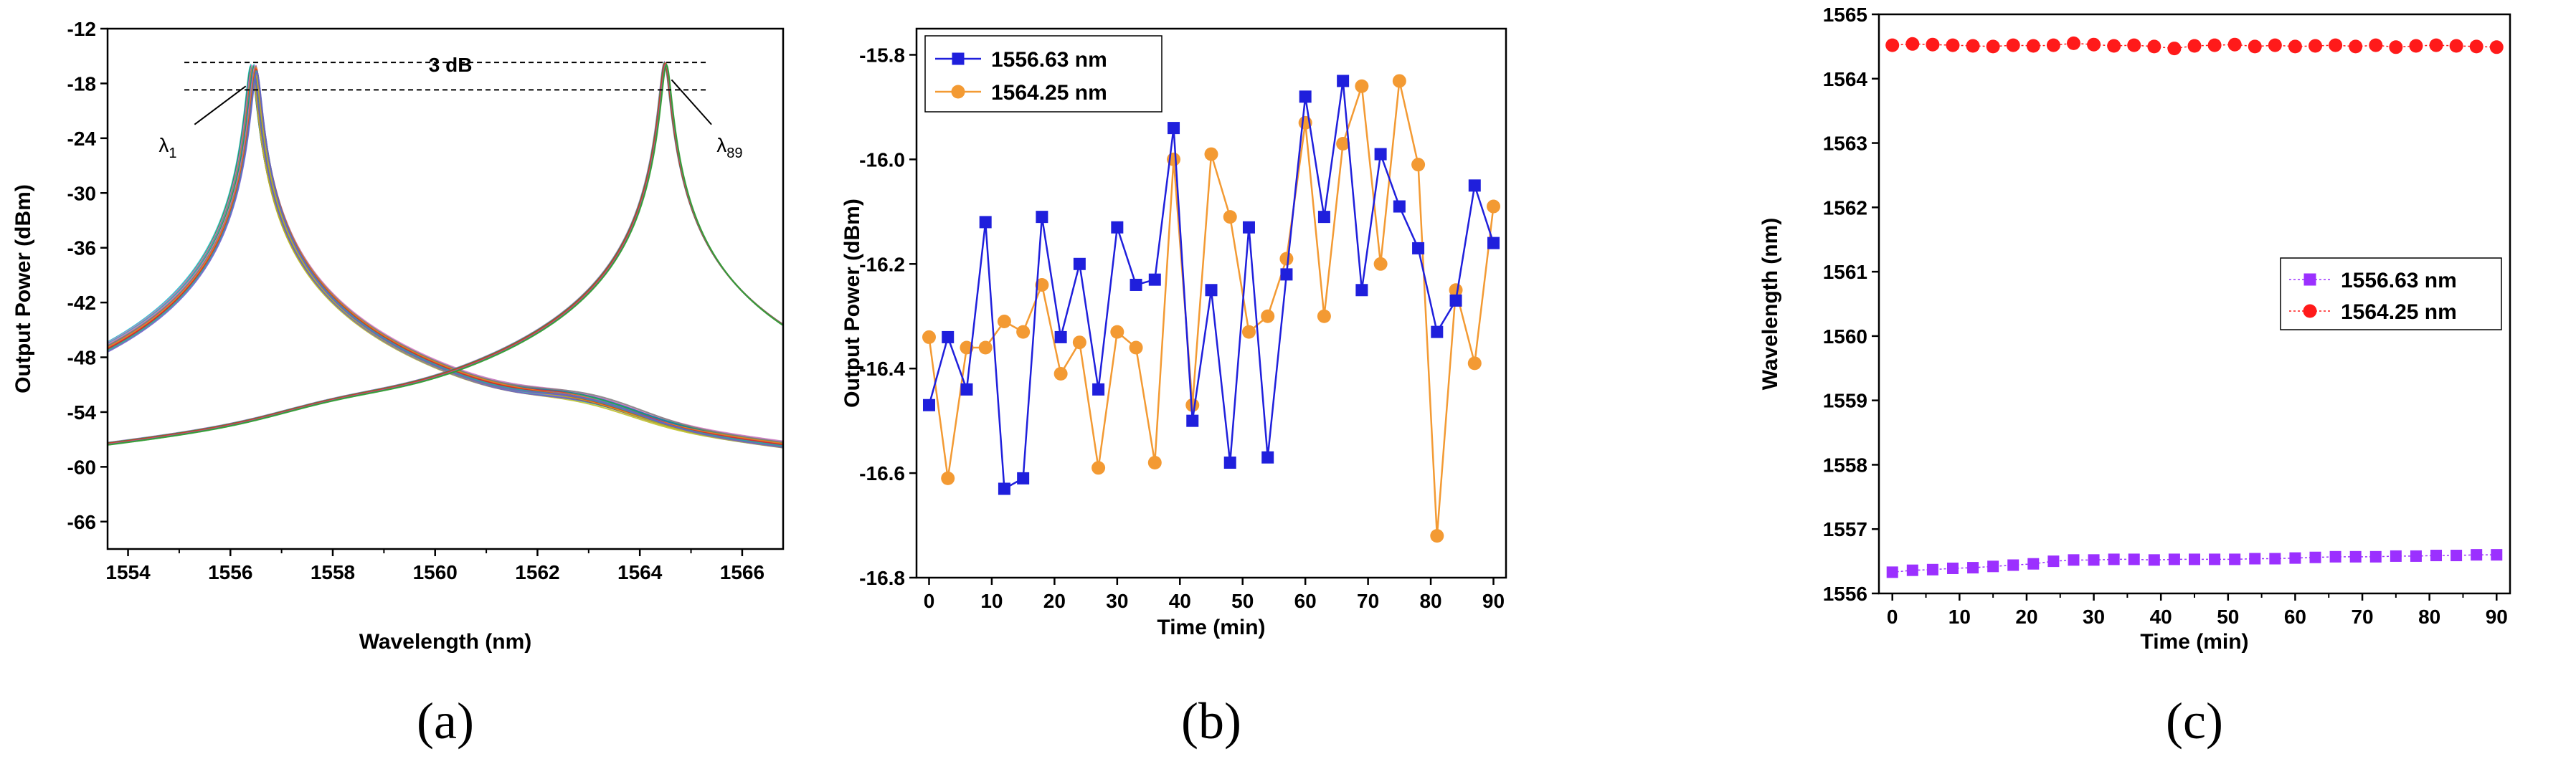 This screenshot has height=759, width=2576. What do you see at coordinates (1845, 401) in the screenshot?
I see `panel-c-y-tick-label: 1559` at bounding box center [1845, 401].